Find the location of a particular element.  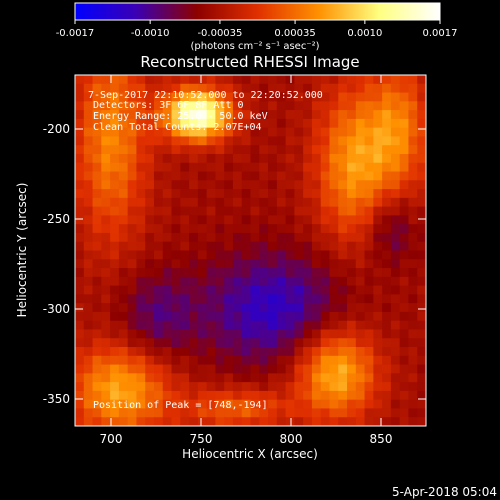

peak-position-text: Position of Peak = [748,-194] is located at coordinates (180, 405).